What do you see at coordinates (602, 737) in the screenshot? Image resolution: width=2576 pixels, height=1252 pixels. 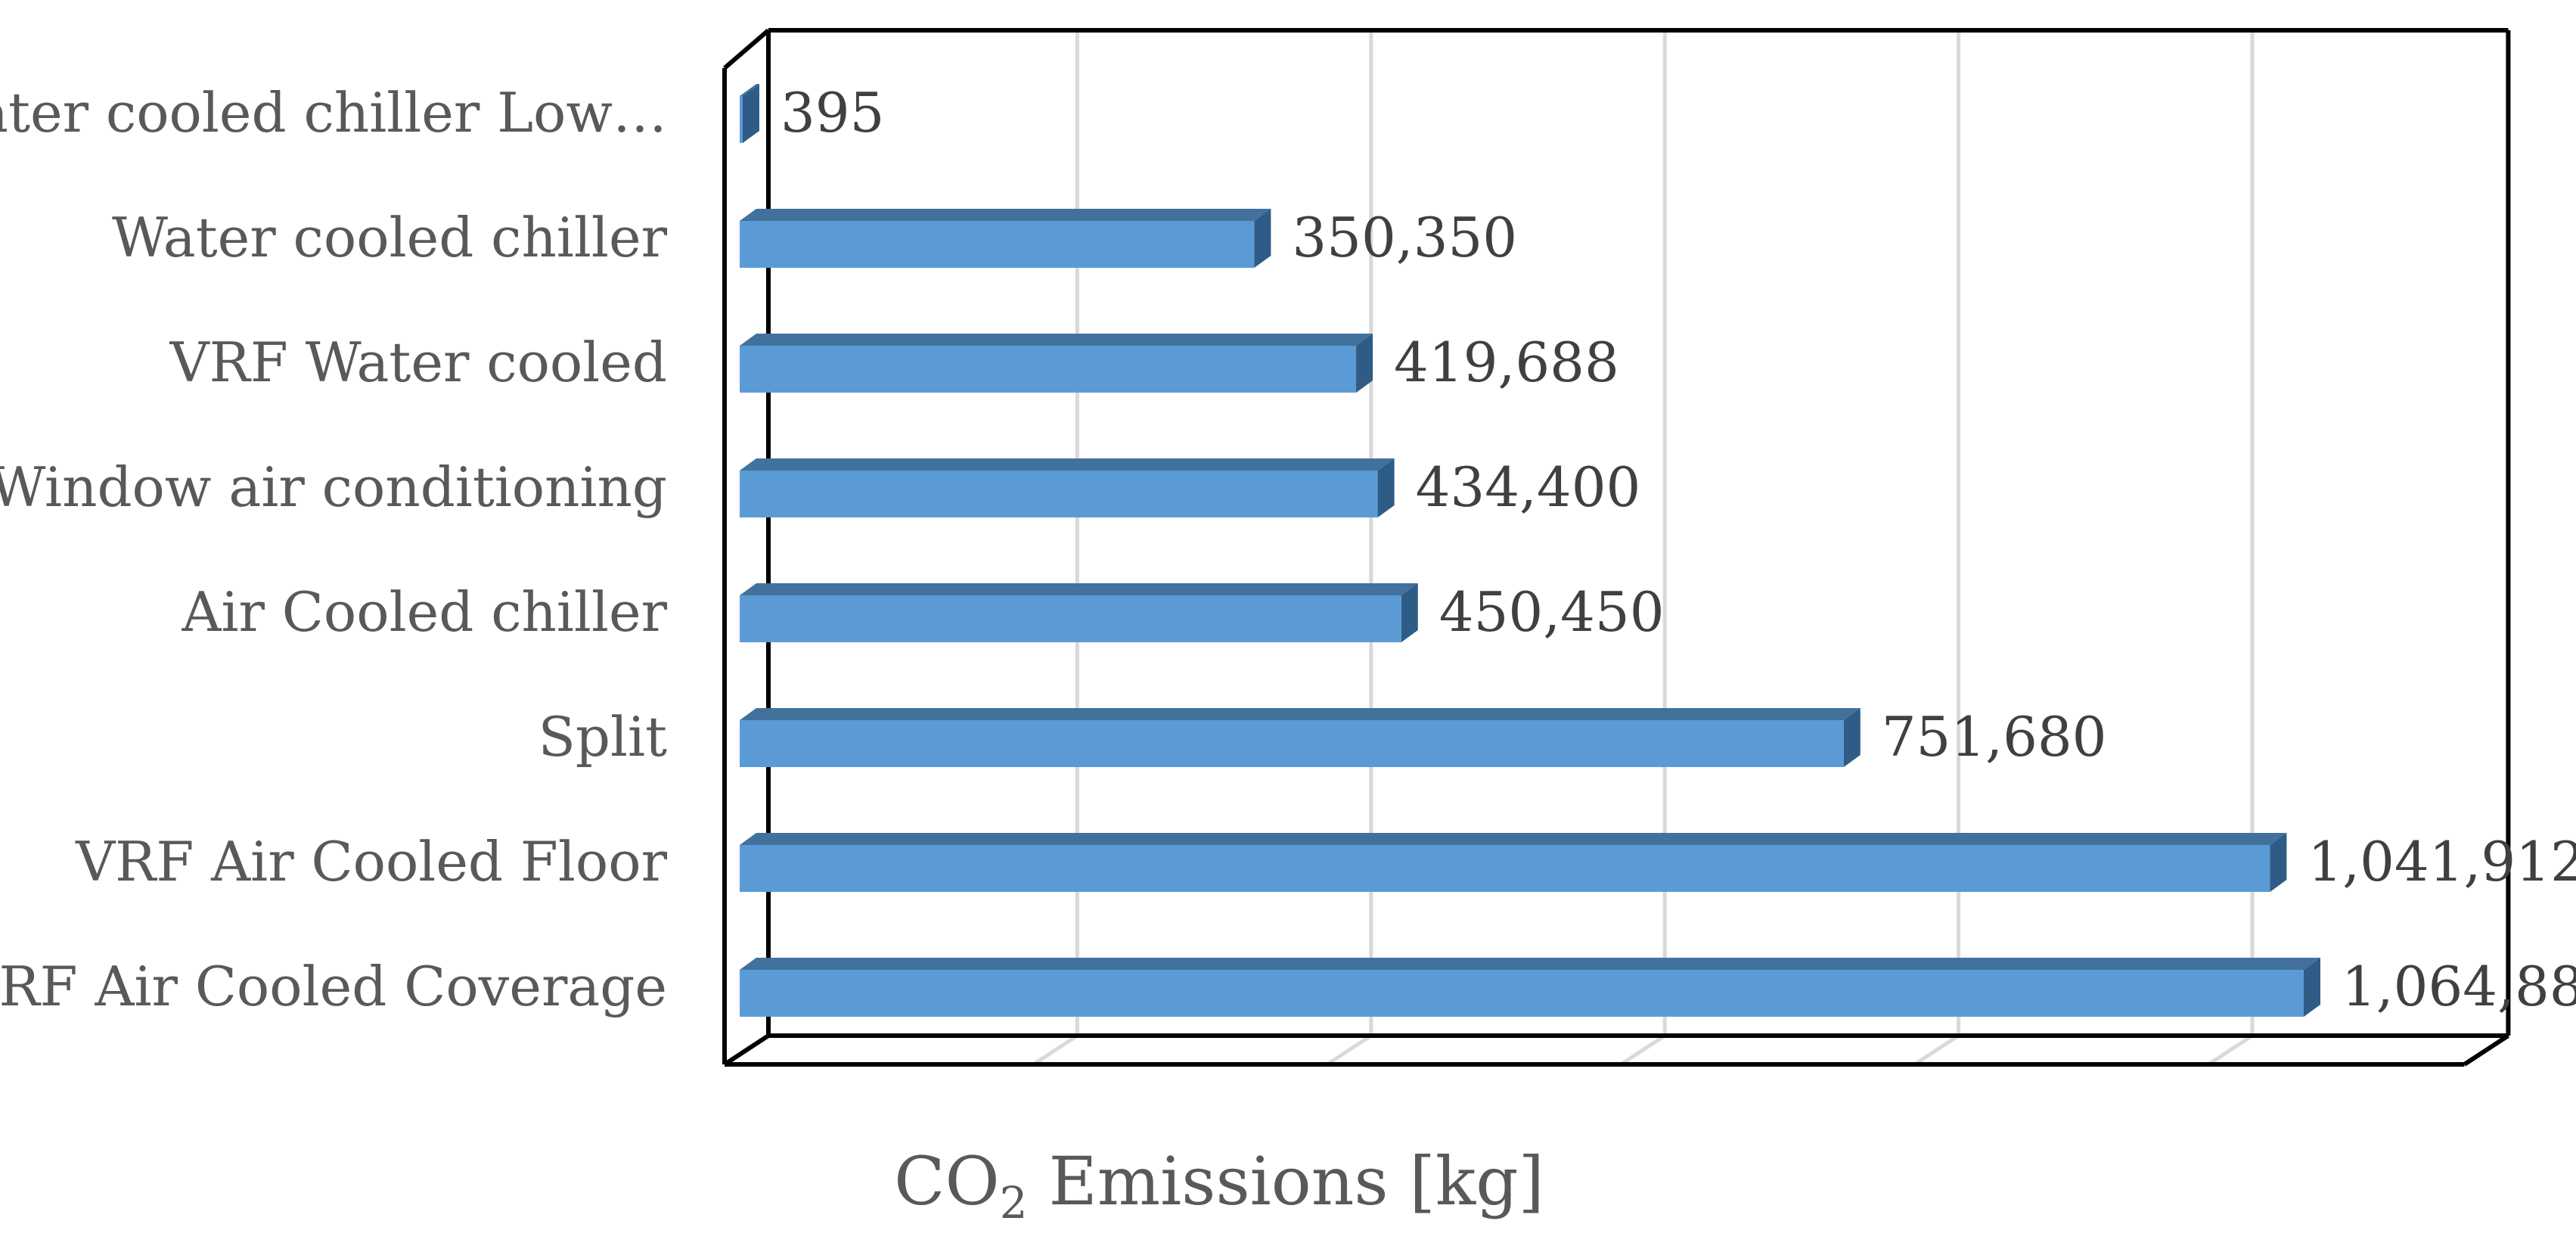 I see `category-label: Split` at bounding box center [602, 737].